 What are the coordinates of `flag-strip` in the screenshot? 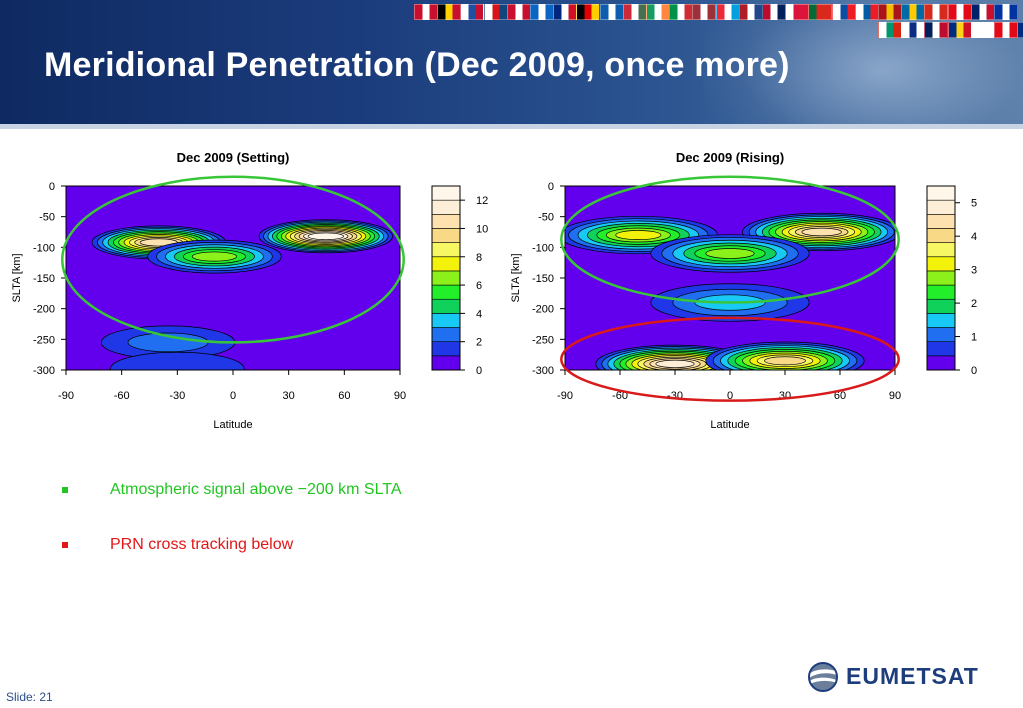 It's located at (718, 22).